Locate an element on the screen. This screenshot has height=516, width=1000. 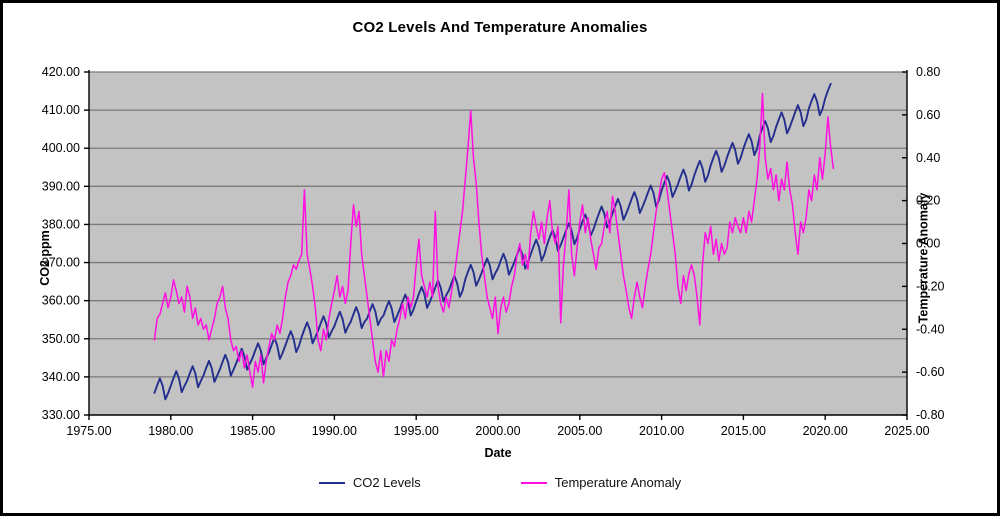
legend: CO2 Levels Temperature Anomaly is located at coordinates (500, 482).